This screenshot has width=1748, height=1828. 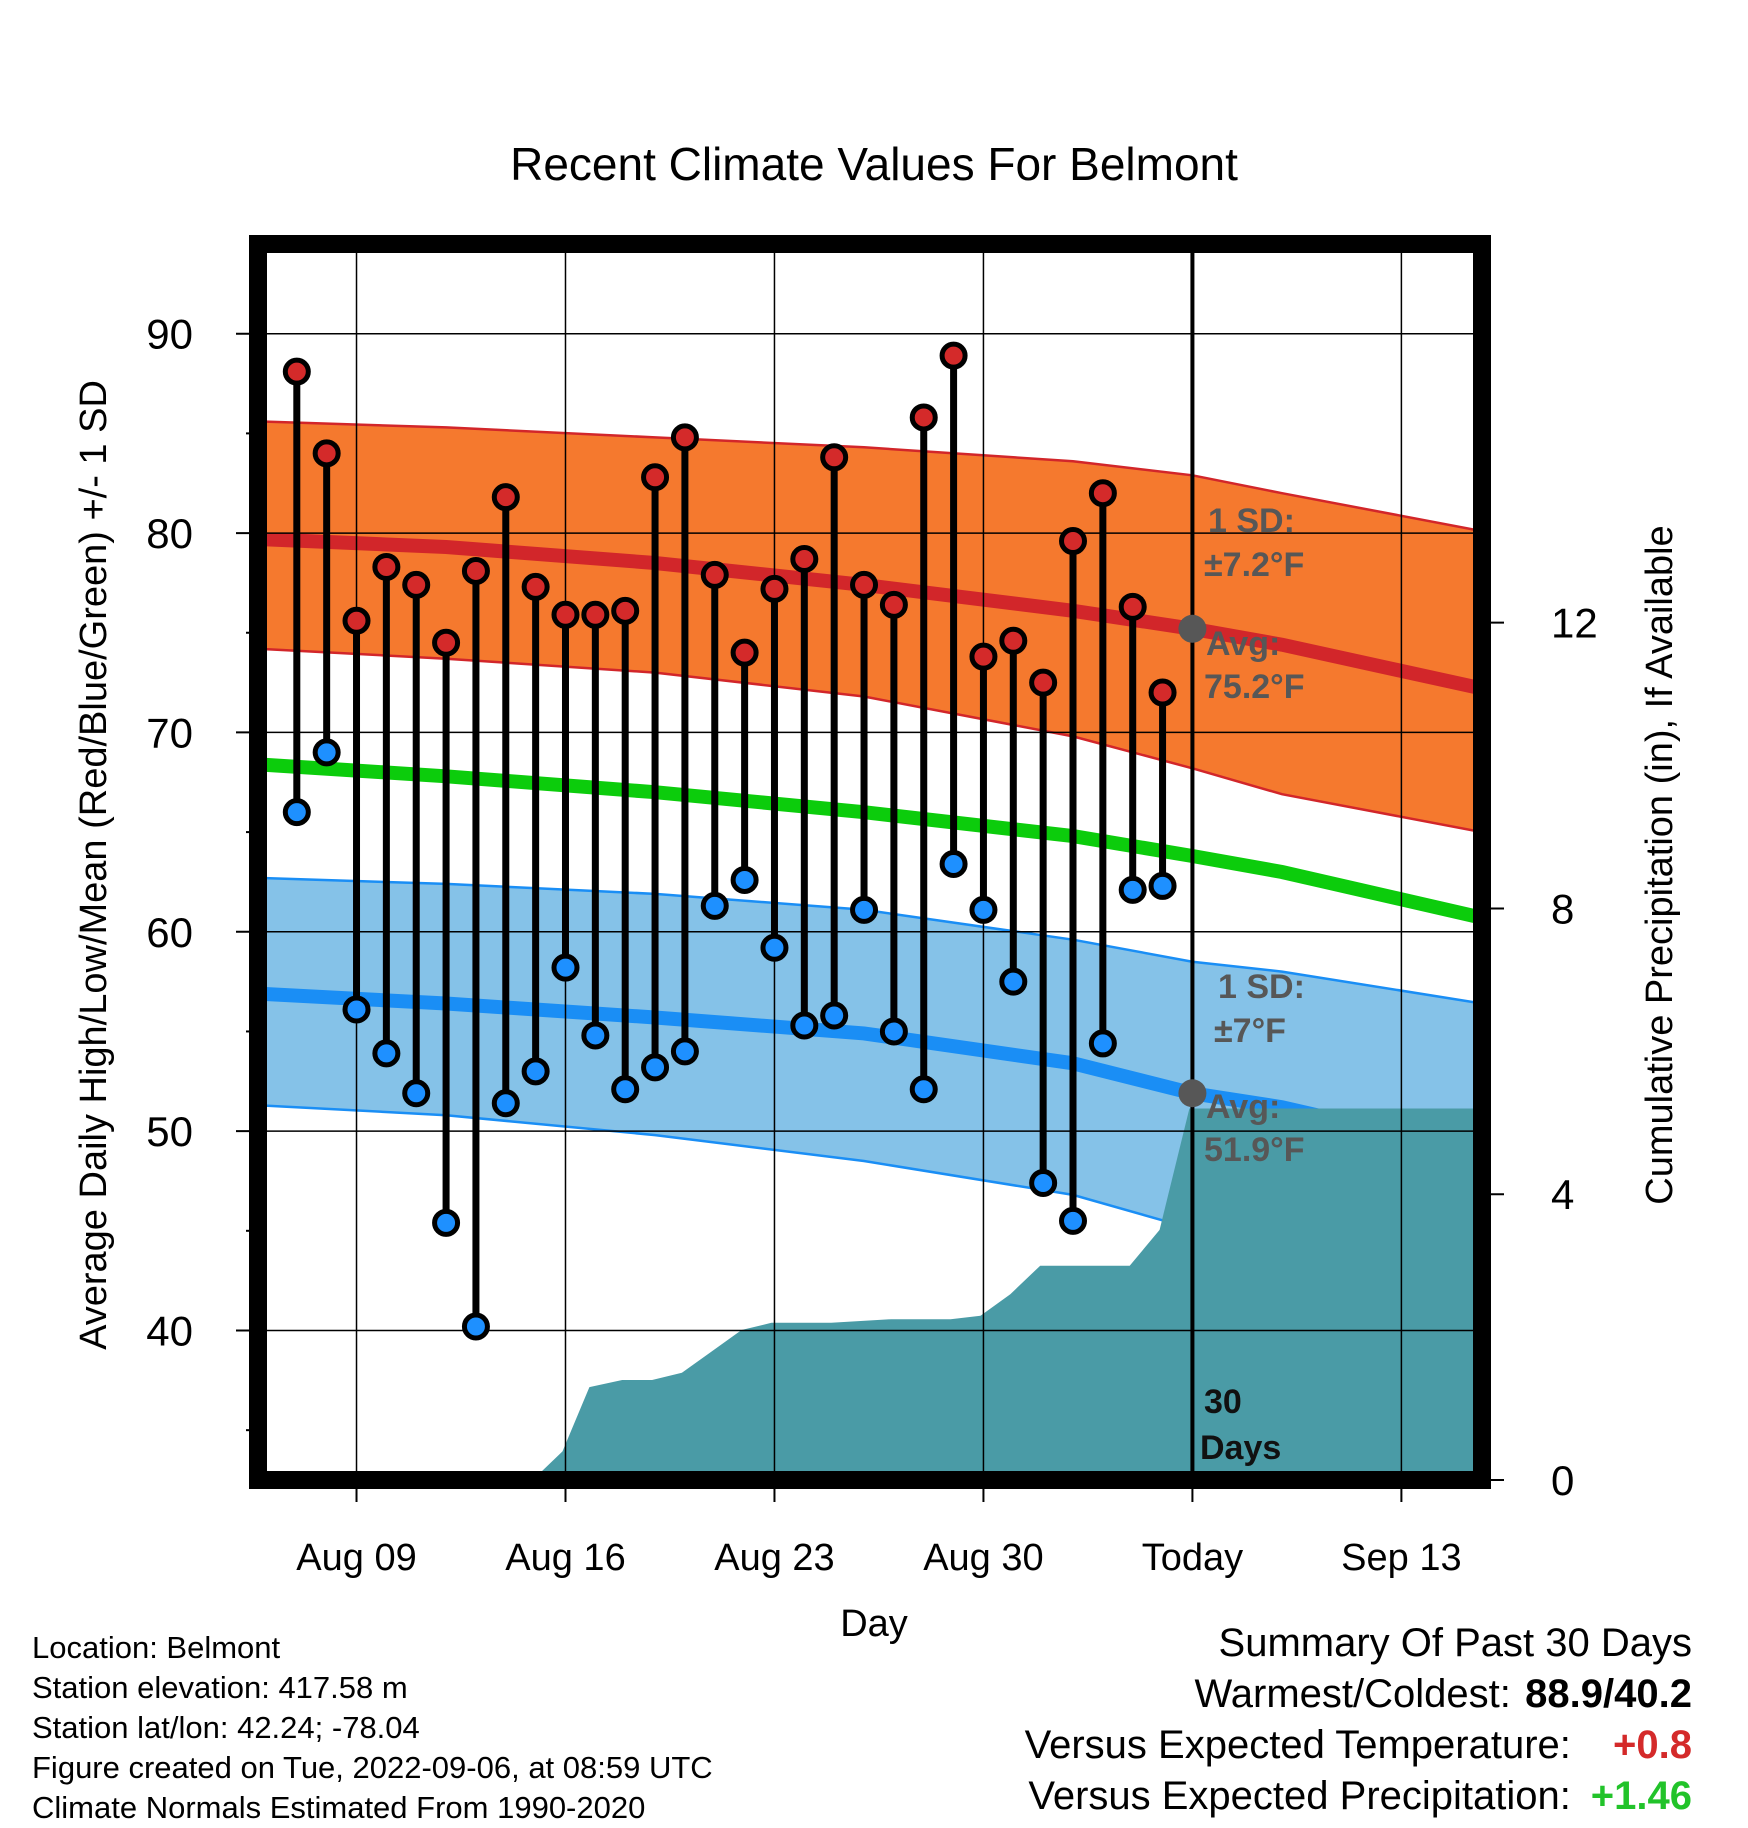 What do you see at coordinates (1254, 1150) in the screenshot?
I see `low-avg-value: 51.9°F` at bounding box center [1254, 1150].